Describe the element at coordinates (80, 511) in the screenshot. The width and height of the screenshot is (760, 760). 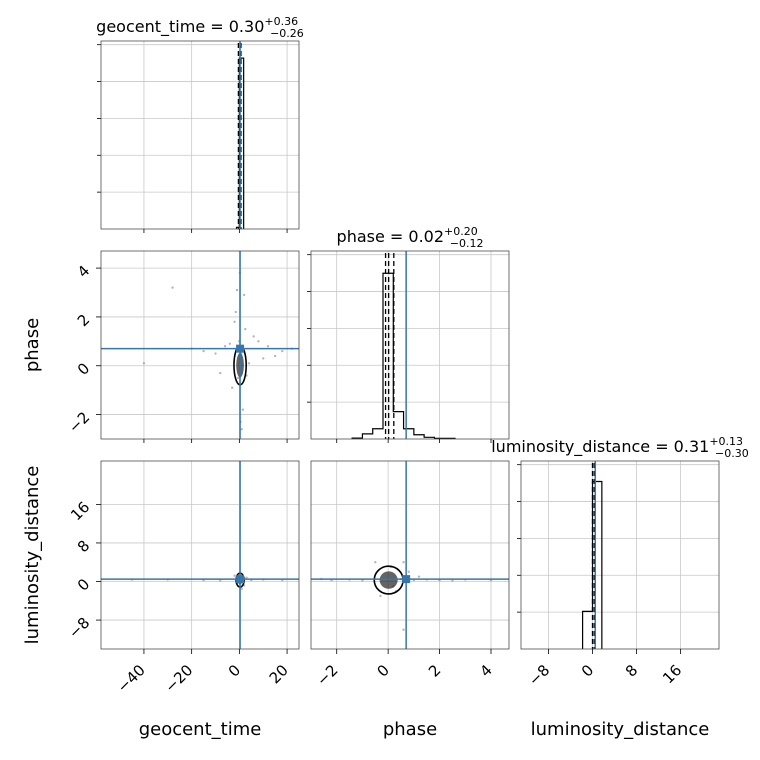
I see `y-tick-label: 16` at that location.